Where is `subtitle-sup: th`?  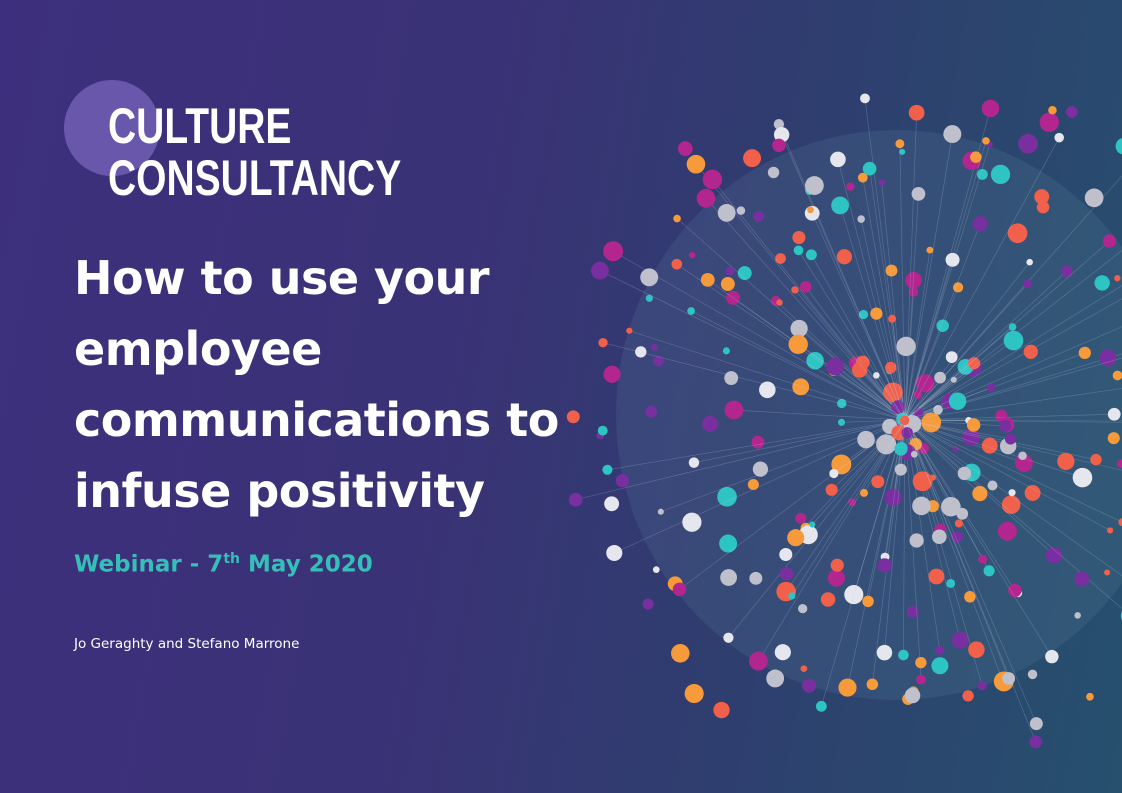
subtitle-sup: th is located at coordinates (231, 559).